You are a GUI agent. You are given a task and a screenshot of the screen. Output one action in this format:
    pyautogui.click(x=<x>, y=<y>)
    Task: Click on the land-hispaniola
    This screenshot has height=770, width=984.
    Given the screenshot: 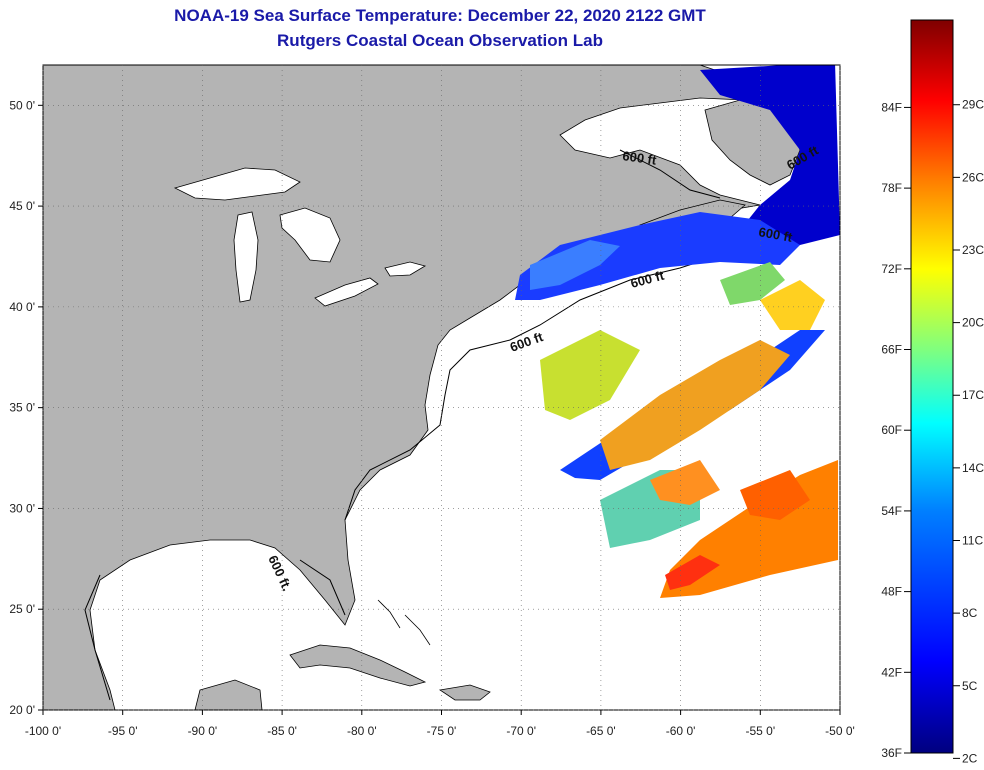 What is the action you would take?
    pyautogui.click(x=464, y=692)
    